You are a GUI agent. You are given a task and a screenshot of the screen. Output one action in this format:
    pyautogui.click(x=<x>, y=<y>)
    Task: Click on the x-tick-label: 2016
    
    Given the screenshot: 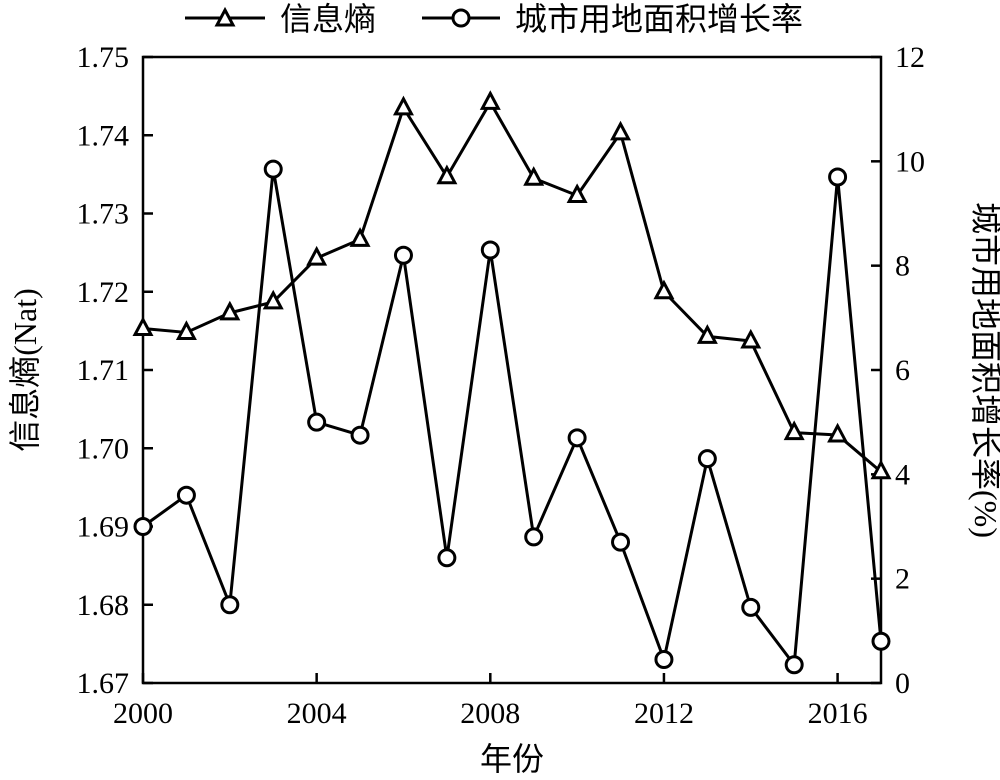 What is the action you would take?
    pyautogui.click(x=838, y=713)
    